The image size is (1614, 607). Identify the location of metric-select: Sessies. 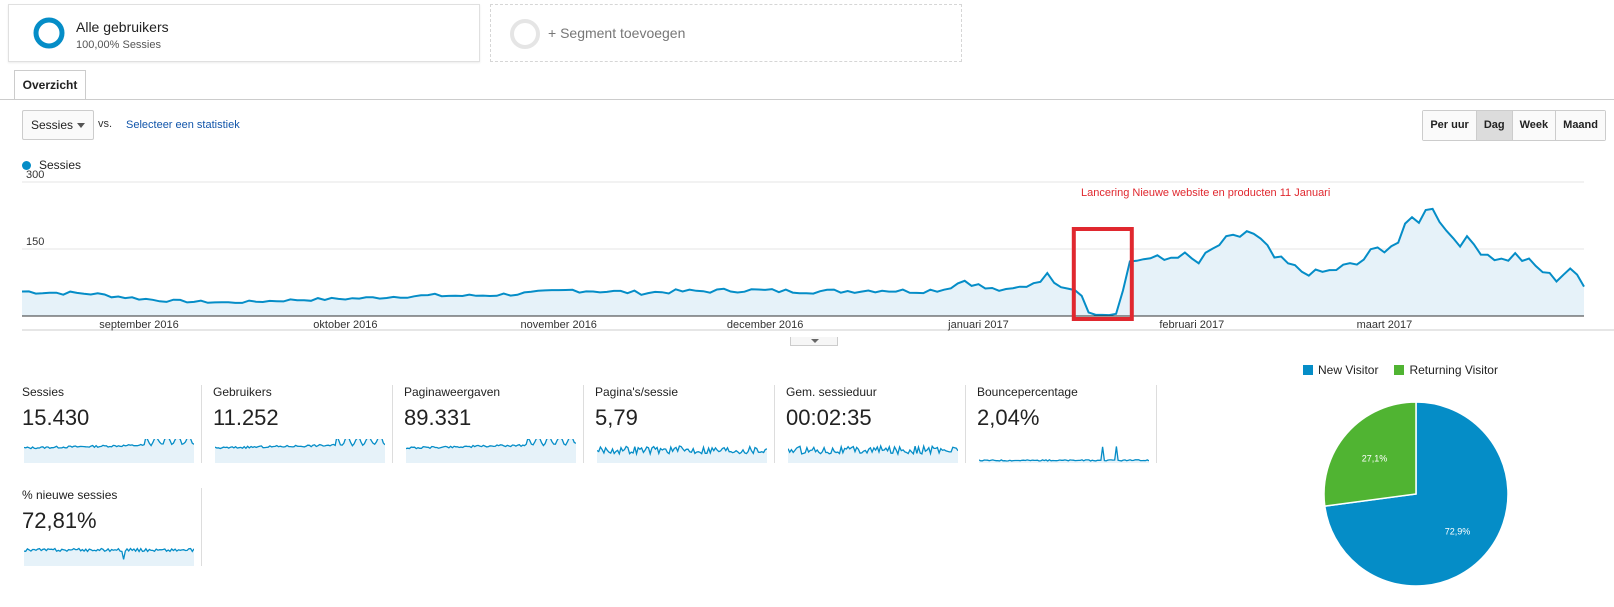
(58, 125).